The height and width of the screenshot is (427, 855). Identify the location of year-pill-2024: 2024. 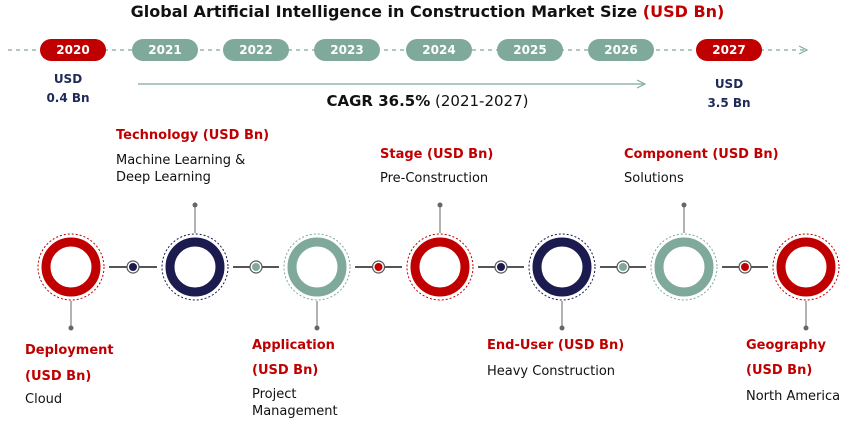
(439, 50).